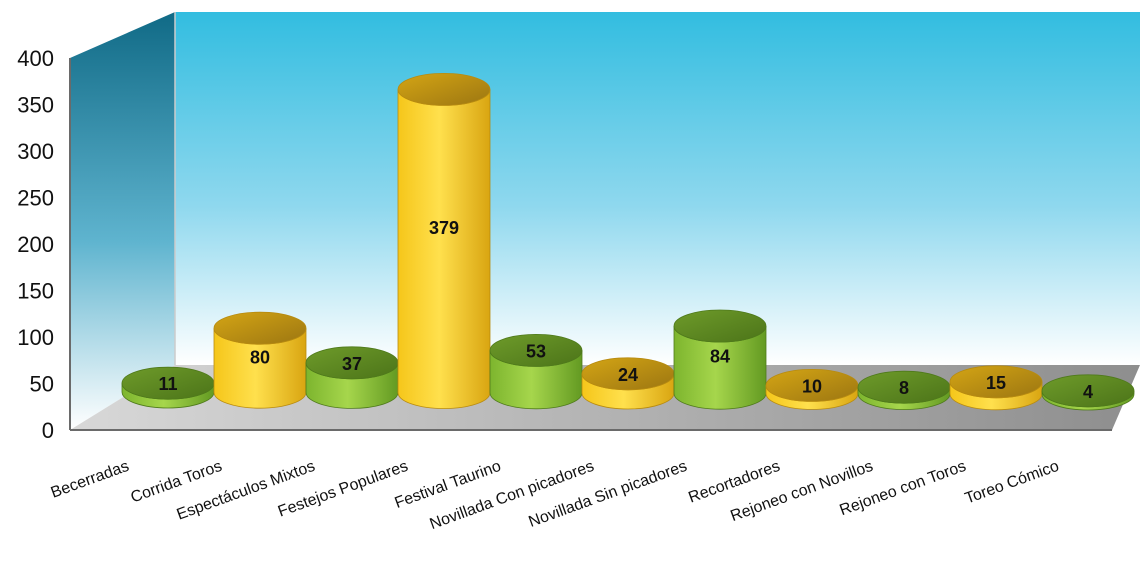  What do you see at coordinates (444, 249) in the screenshot?
I see `bar-body` at bounding box center [444, 249].